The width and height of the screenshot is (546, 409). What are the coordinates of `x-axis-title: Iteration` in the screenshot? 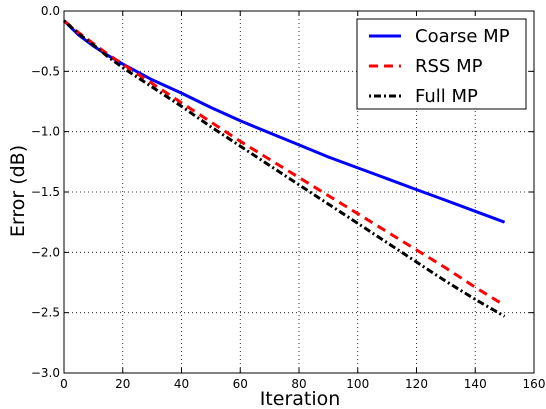 It's located at (300, 398).